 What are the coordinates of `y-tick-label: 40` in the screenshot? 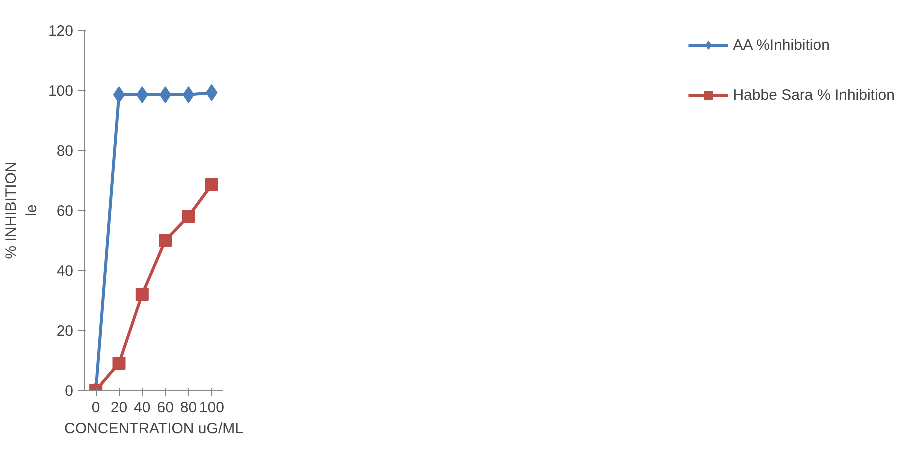 It's located at (65, 271).